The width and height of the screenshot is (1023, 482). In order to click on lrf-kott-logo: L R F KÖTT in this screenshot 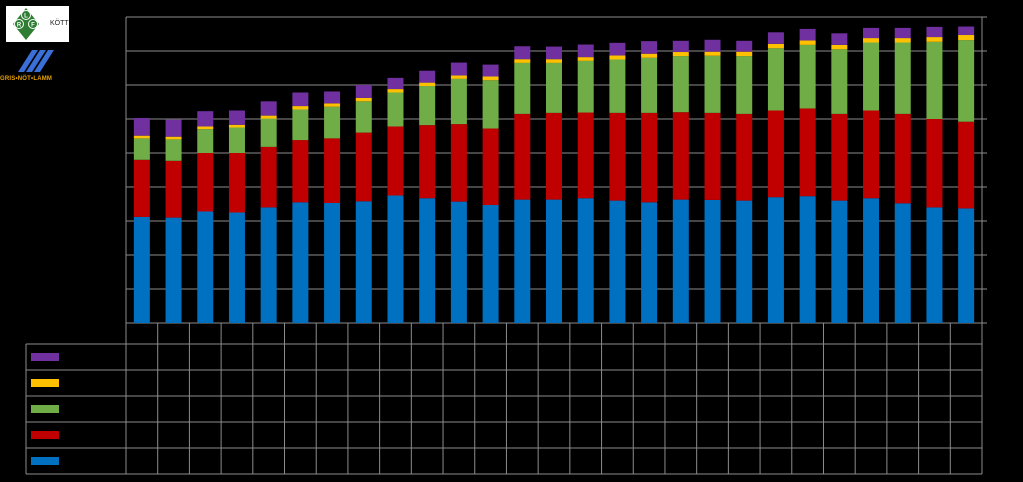, I will do `click(37, 24)`.